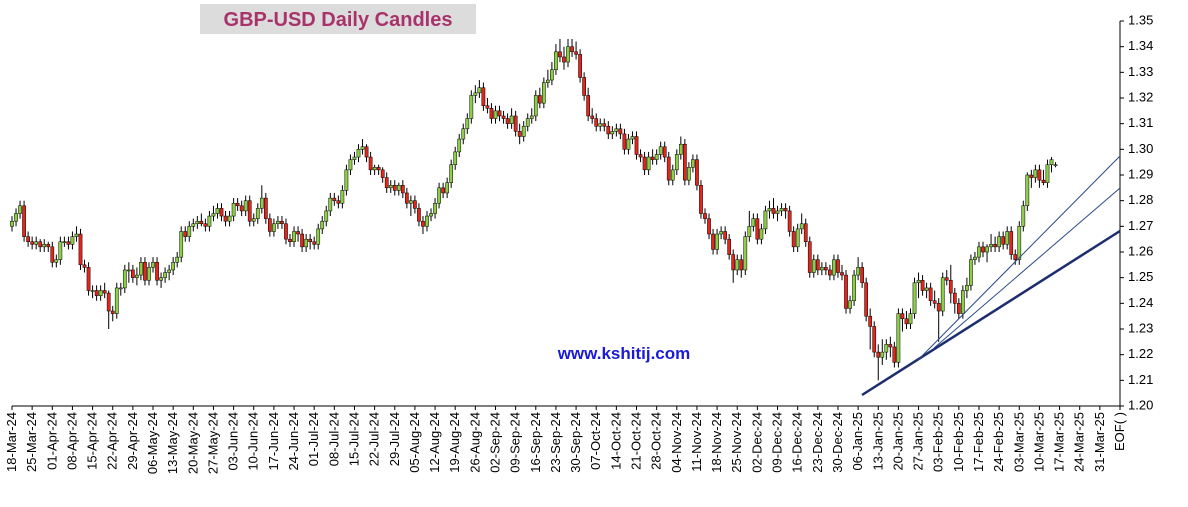 The image size is (1188, 507). What do you see at coordinates (1099, 442) in the screenshot?
I see `x-tick-label: 31-Mar-25` at bounding box center [1099, 442].